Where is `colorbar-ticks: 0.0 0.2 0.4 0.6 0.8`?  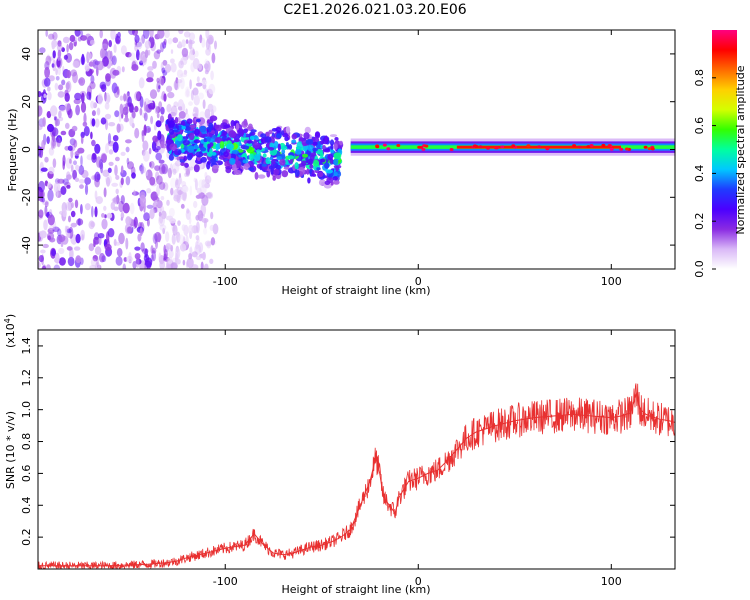
colorbar-ticks: 0.0 0.2 0.4 0.6 0.8 is located at coordinates (704, 173).